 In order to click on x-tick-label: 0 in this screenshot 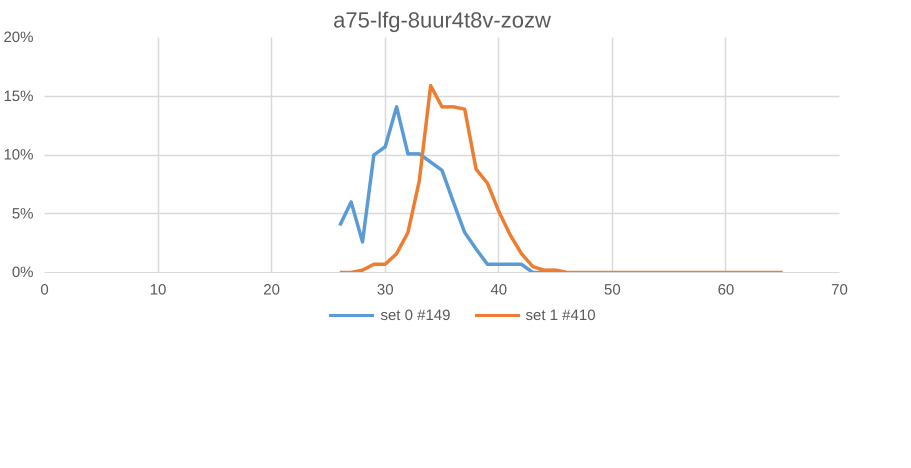, I will do `click(44, 290)`.